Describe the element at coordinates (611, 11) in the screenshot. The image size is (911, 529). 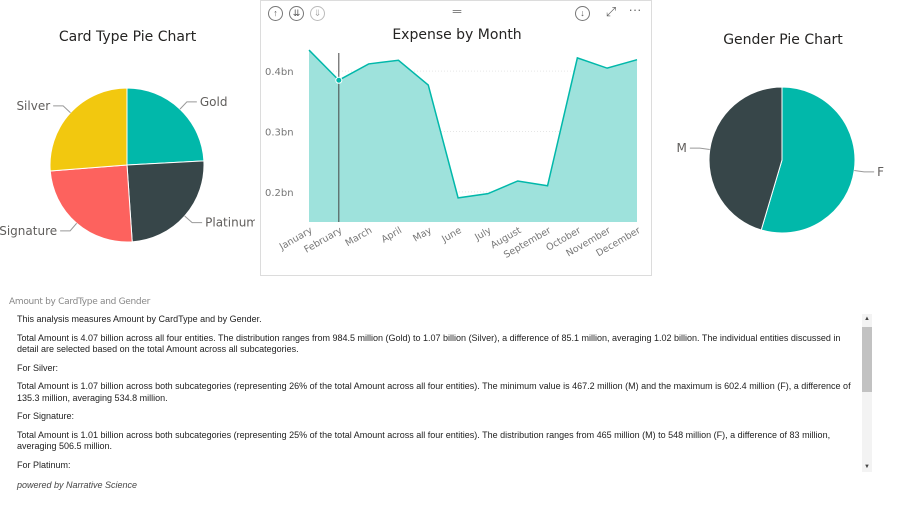
I see `focus-mode-icon: ⤢` at that location.